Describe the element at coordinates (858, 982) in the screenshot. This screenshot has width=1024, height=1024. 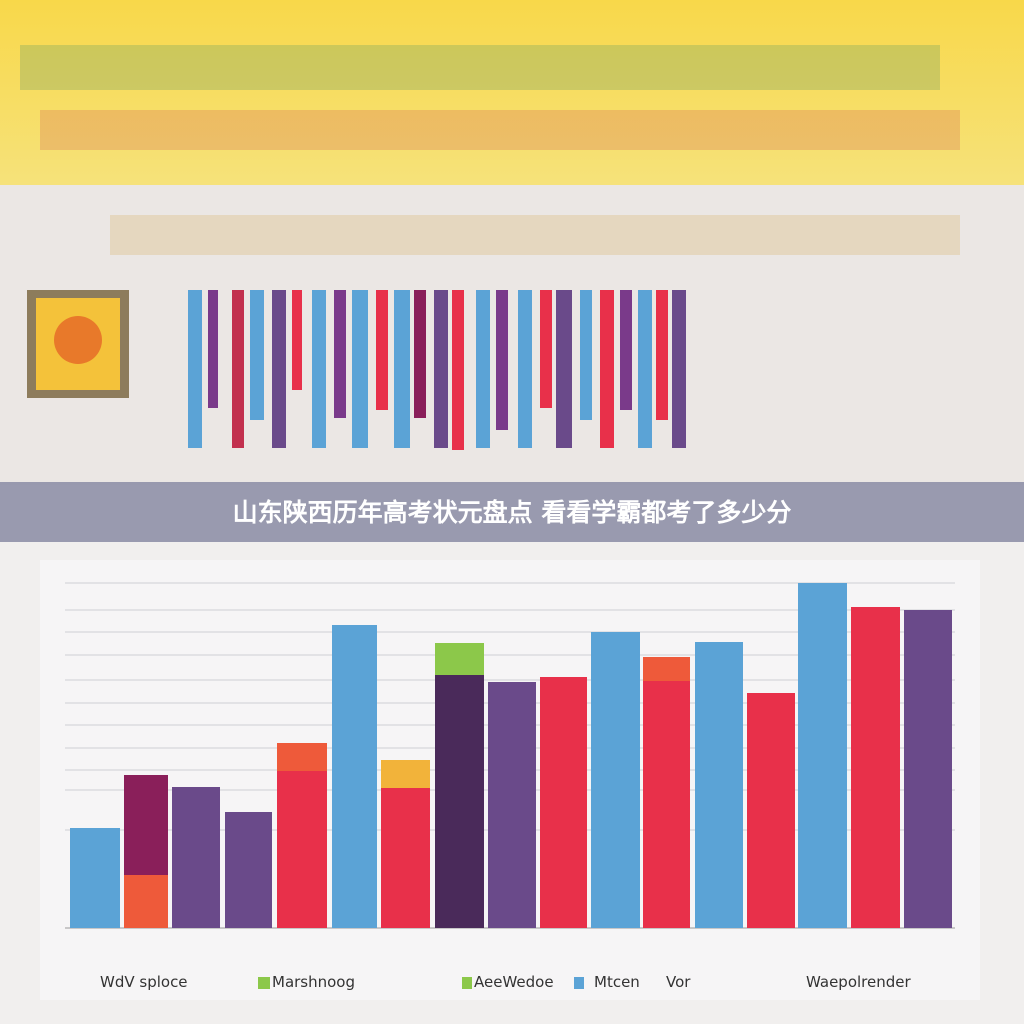
I see `legend-label: Waepolrender` at that location.